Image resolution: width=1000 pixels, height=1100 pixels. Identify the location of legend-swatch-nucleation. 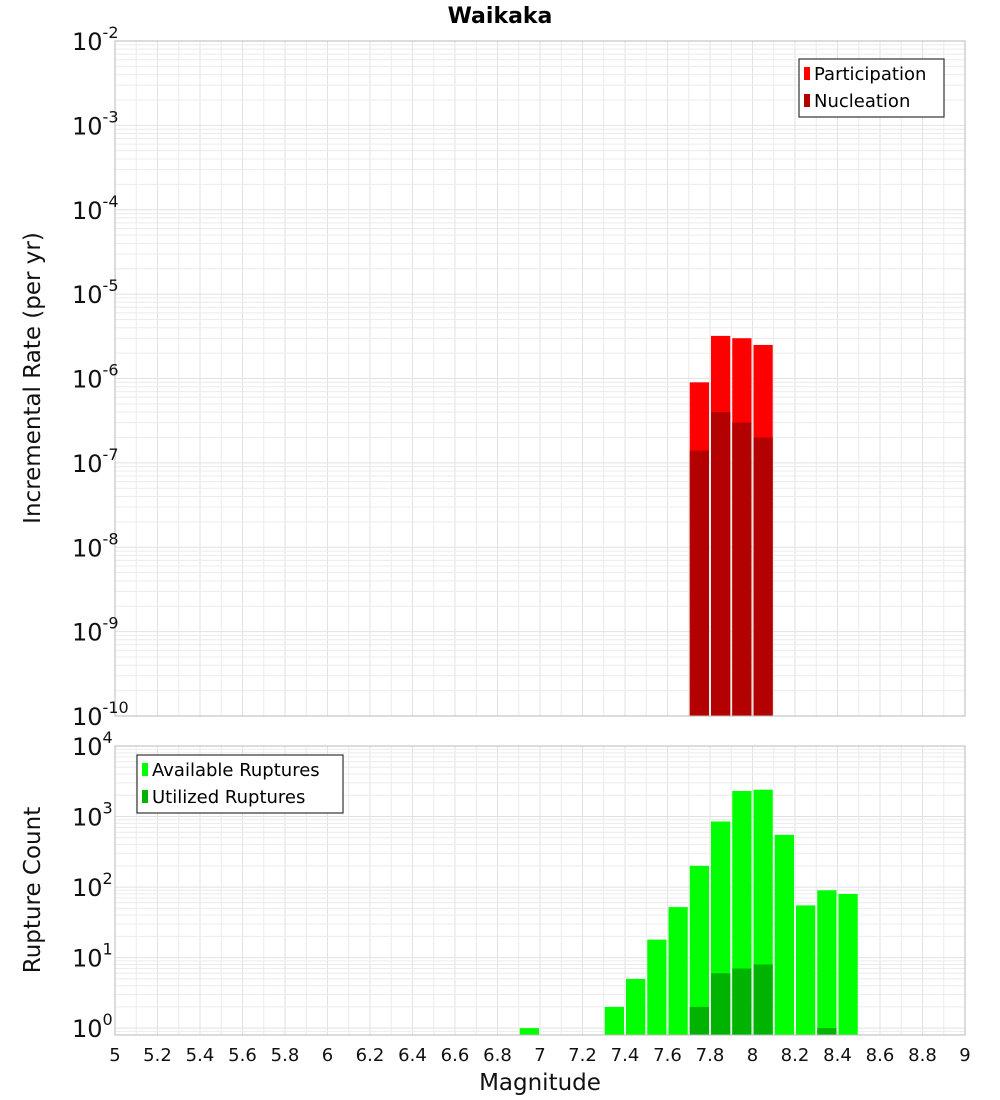
(807, 100).